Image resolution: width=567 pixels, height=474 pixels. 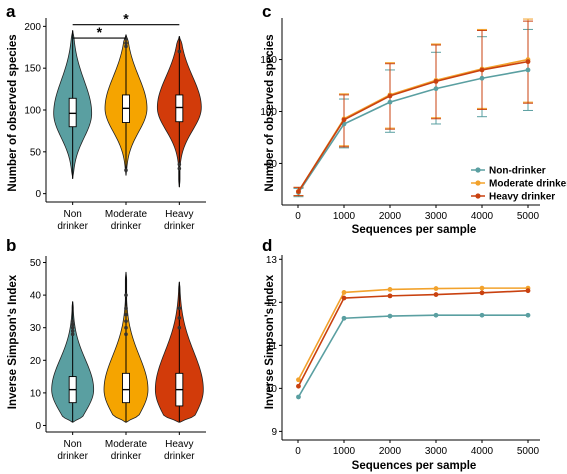 I want to click on legend-item-moderate-drinker: Moderate drinker, so click(x=519, y=184).